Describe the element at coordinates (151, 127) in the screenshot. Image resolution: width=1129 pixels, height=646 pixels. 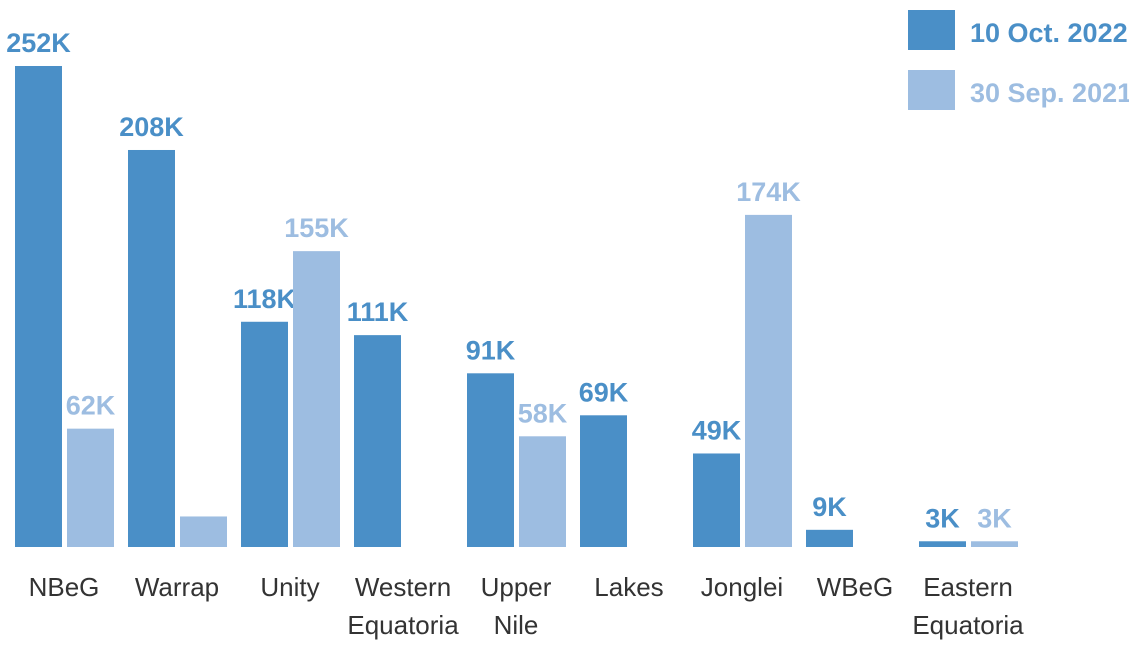
I see `data-label: 208K` at that location.